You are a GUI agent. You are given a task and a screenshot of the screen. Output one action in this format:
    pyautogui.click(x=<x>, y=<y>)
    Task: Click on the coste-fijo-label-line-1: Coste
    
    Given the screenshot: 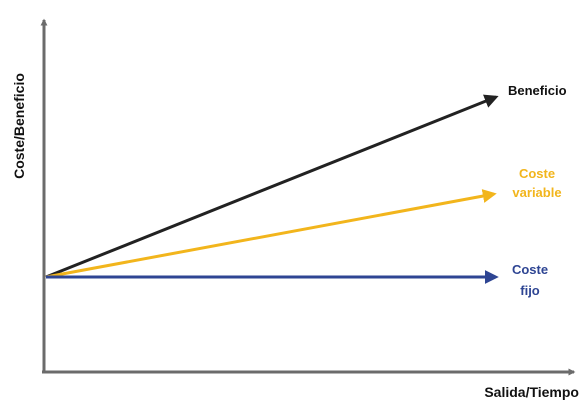 What is the action you would take?
    pyautogui.click(x=530, y=269)
    